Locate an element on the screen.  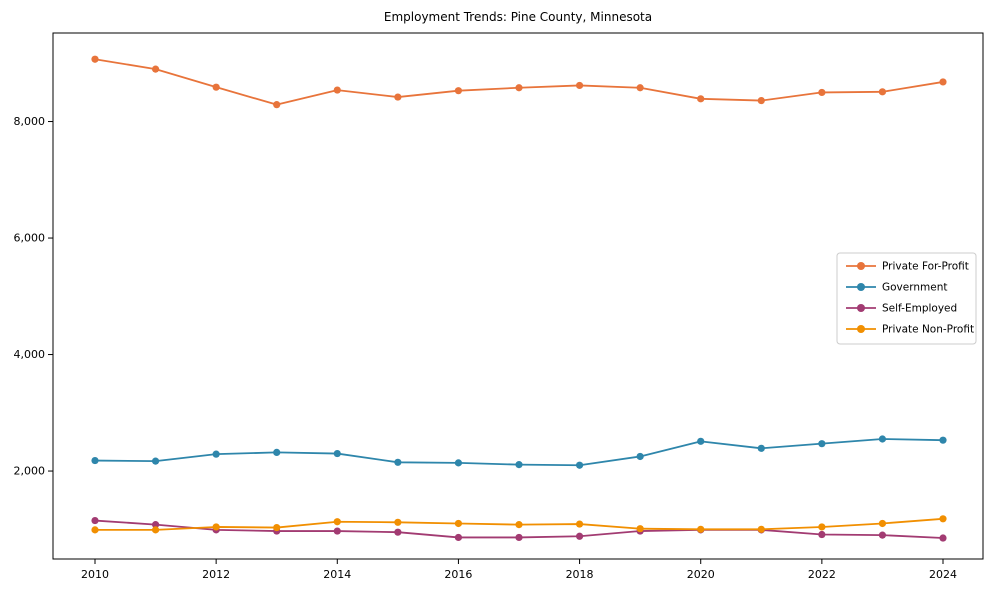
x-tick-label: 2018 is located at coordinates (580, 574).